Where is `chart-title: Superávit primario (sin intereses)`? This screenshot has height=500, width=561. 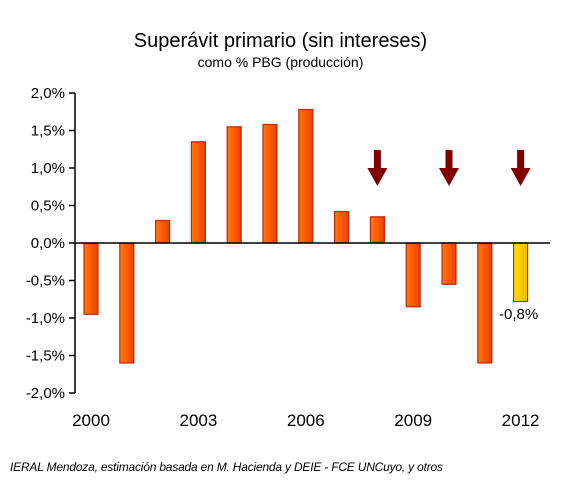 chart-title: Superávit primario (sin intereses) is located at coordinates (280, 41).